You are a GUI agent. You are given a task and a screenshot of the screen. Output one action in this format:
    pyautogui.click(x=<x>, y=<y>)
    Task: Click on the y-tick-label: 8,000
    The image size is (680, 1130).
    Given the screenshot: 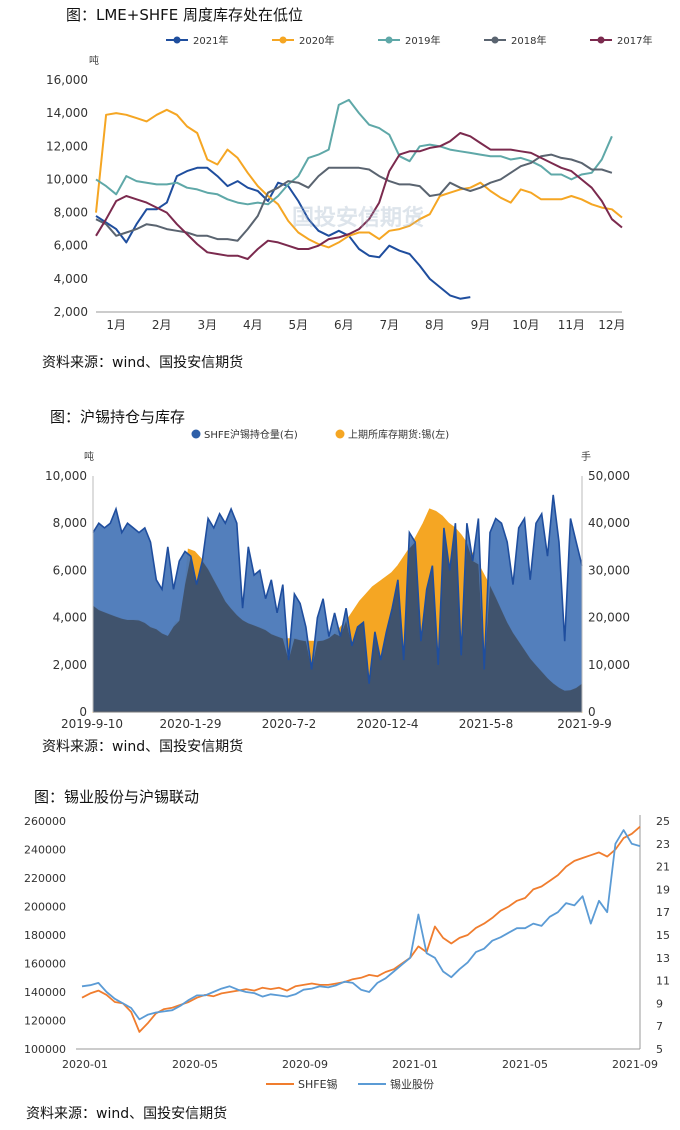 What is the action you would take?
    pyautogui.click(x=71, y=213)
    